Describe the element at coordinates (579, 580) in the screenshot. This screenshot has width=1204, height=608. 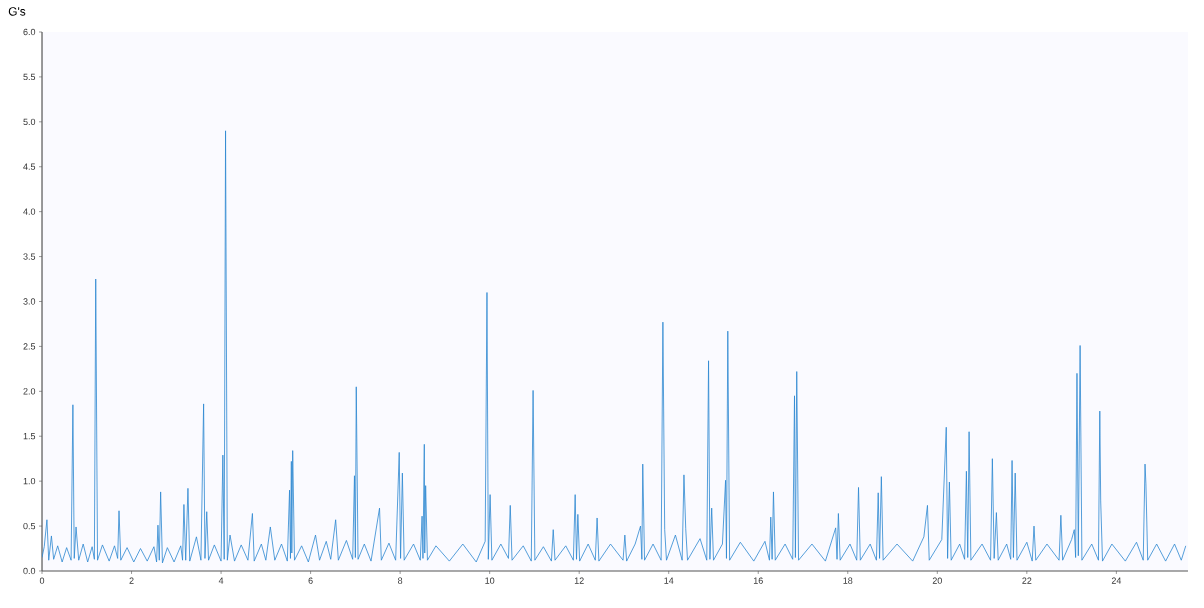
I see `x-tick-label: 12` at that location.